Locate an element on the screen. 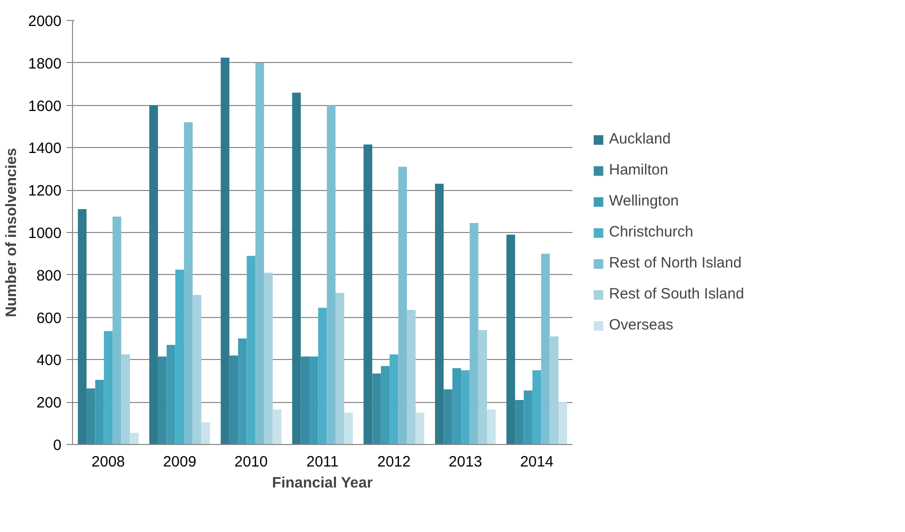  x-tick-label: 2008 is located at coordinates (108, 462).